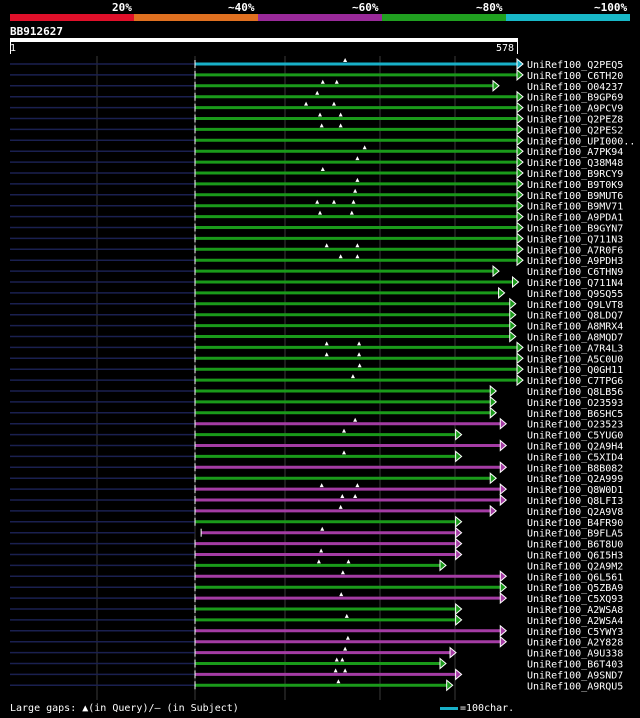  I want to click on scale-label-60: ~60%, so click(365, 7).